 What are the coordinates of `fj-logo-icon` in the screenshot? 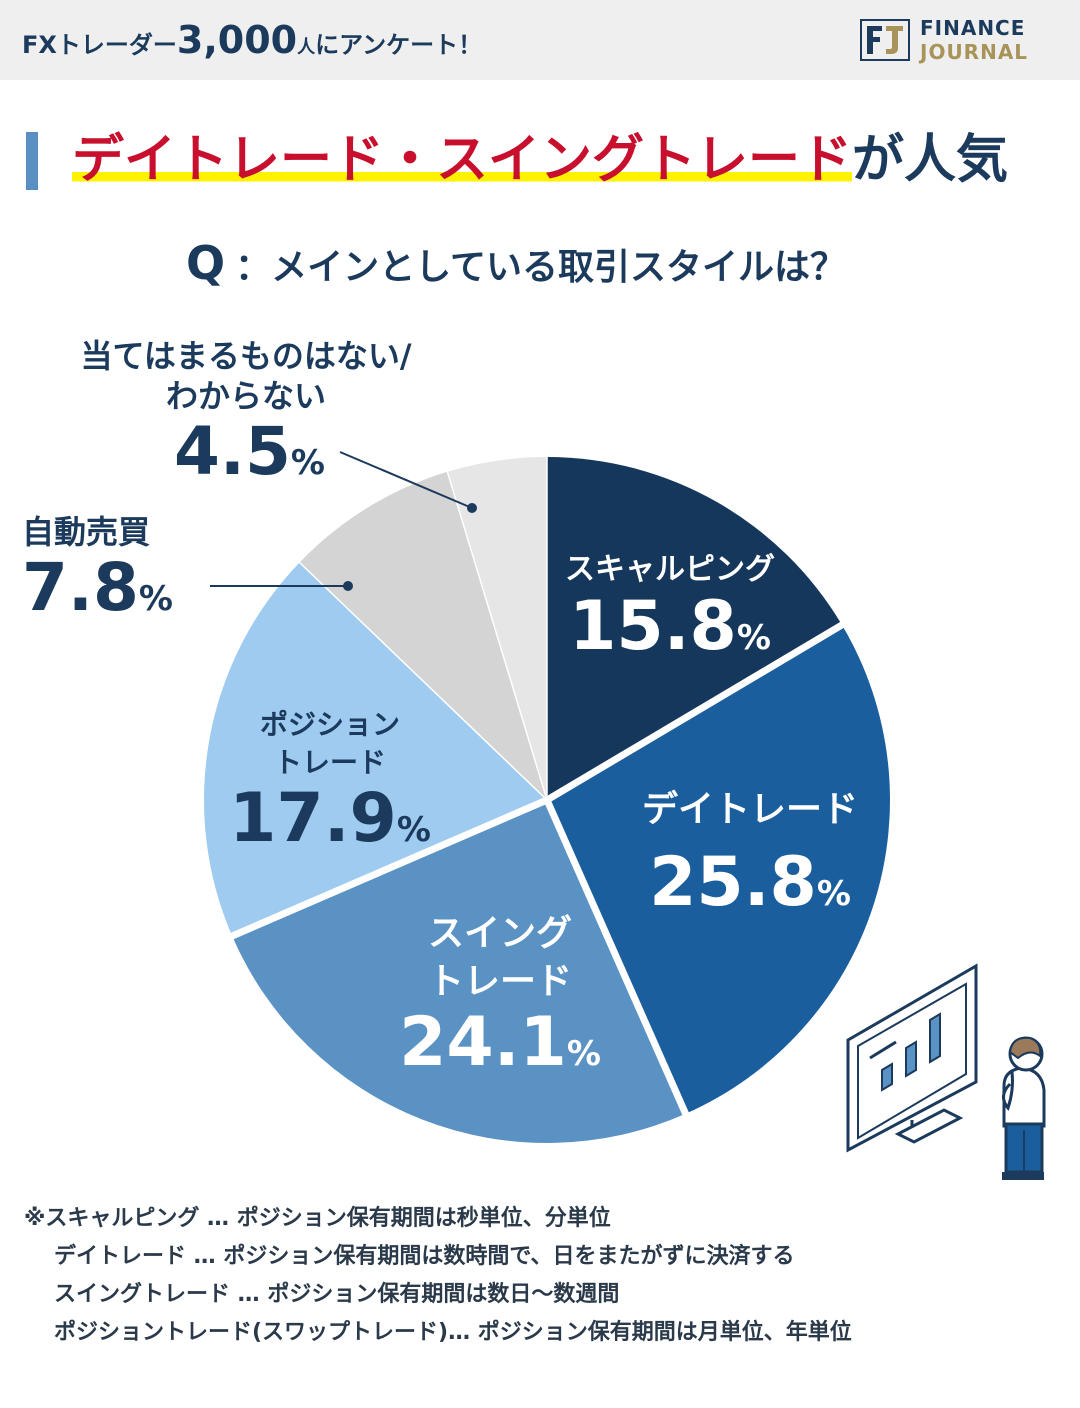 It's located at (885, 40).